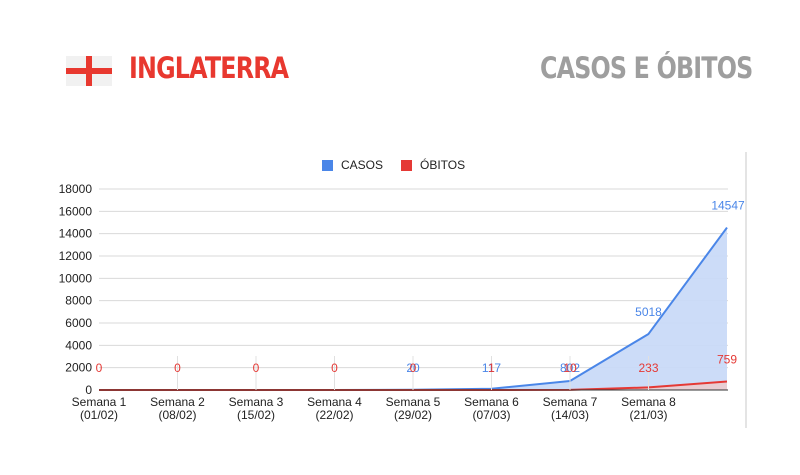  Describe the element at coordinates (646, 68) in the screenshot. I see `chart-subtitle: CASOS E ÓBITOS` at that location.